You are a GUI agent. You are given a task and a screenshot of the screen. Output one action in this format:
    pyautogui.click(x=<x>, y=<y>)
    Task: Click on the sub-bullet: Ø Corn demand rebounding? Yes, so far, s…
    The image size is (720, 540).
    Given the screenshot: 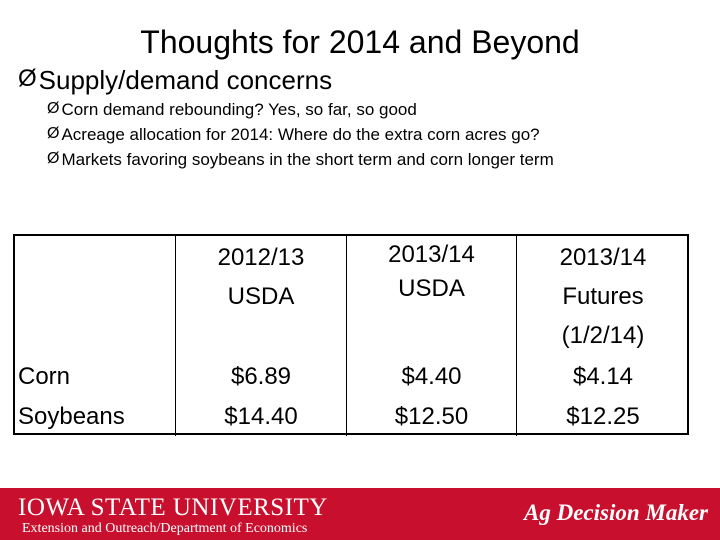 What is the action you would take?
    pyautogui.click(x=232, y=110)
    